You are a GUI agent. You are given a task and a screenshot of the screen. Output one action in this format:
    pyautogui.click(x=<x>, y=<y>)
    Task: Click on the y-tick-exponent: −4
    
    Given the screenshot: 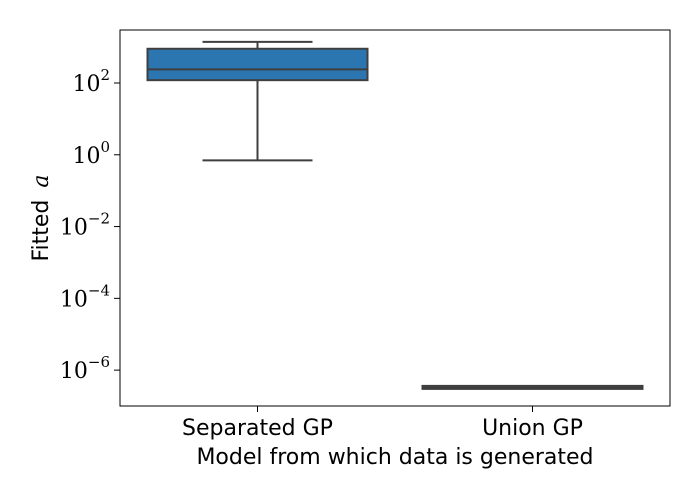 What is the action you would take?
    pyautogui.click(x=99, y=290)
    